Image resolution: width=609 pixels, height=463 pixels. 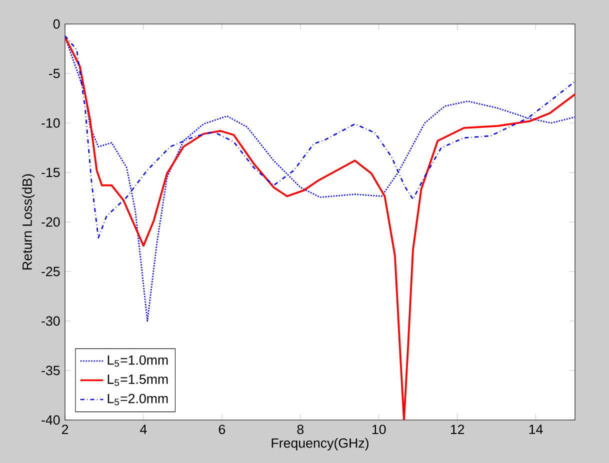 What do you see at coordinates (56, 24) in the screenshot?
I see `y-tick-label: 0` at bounding box center [56, 24].